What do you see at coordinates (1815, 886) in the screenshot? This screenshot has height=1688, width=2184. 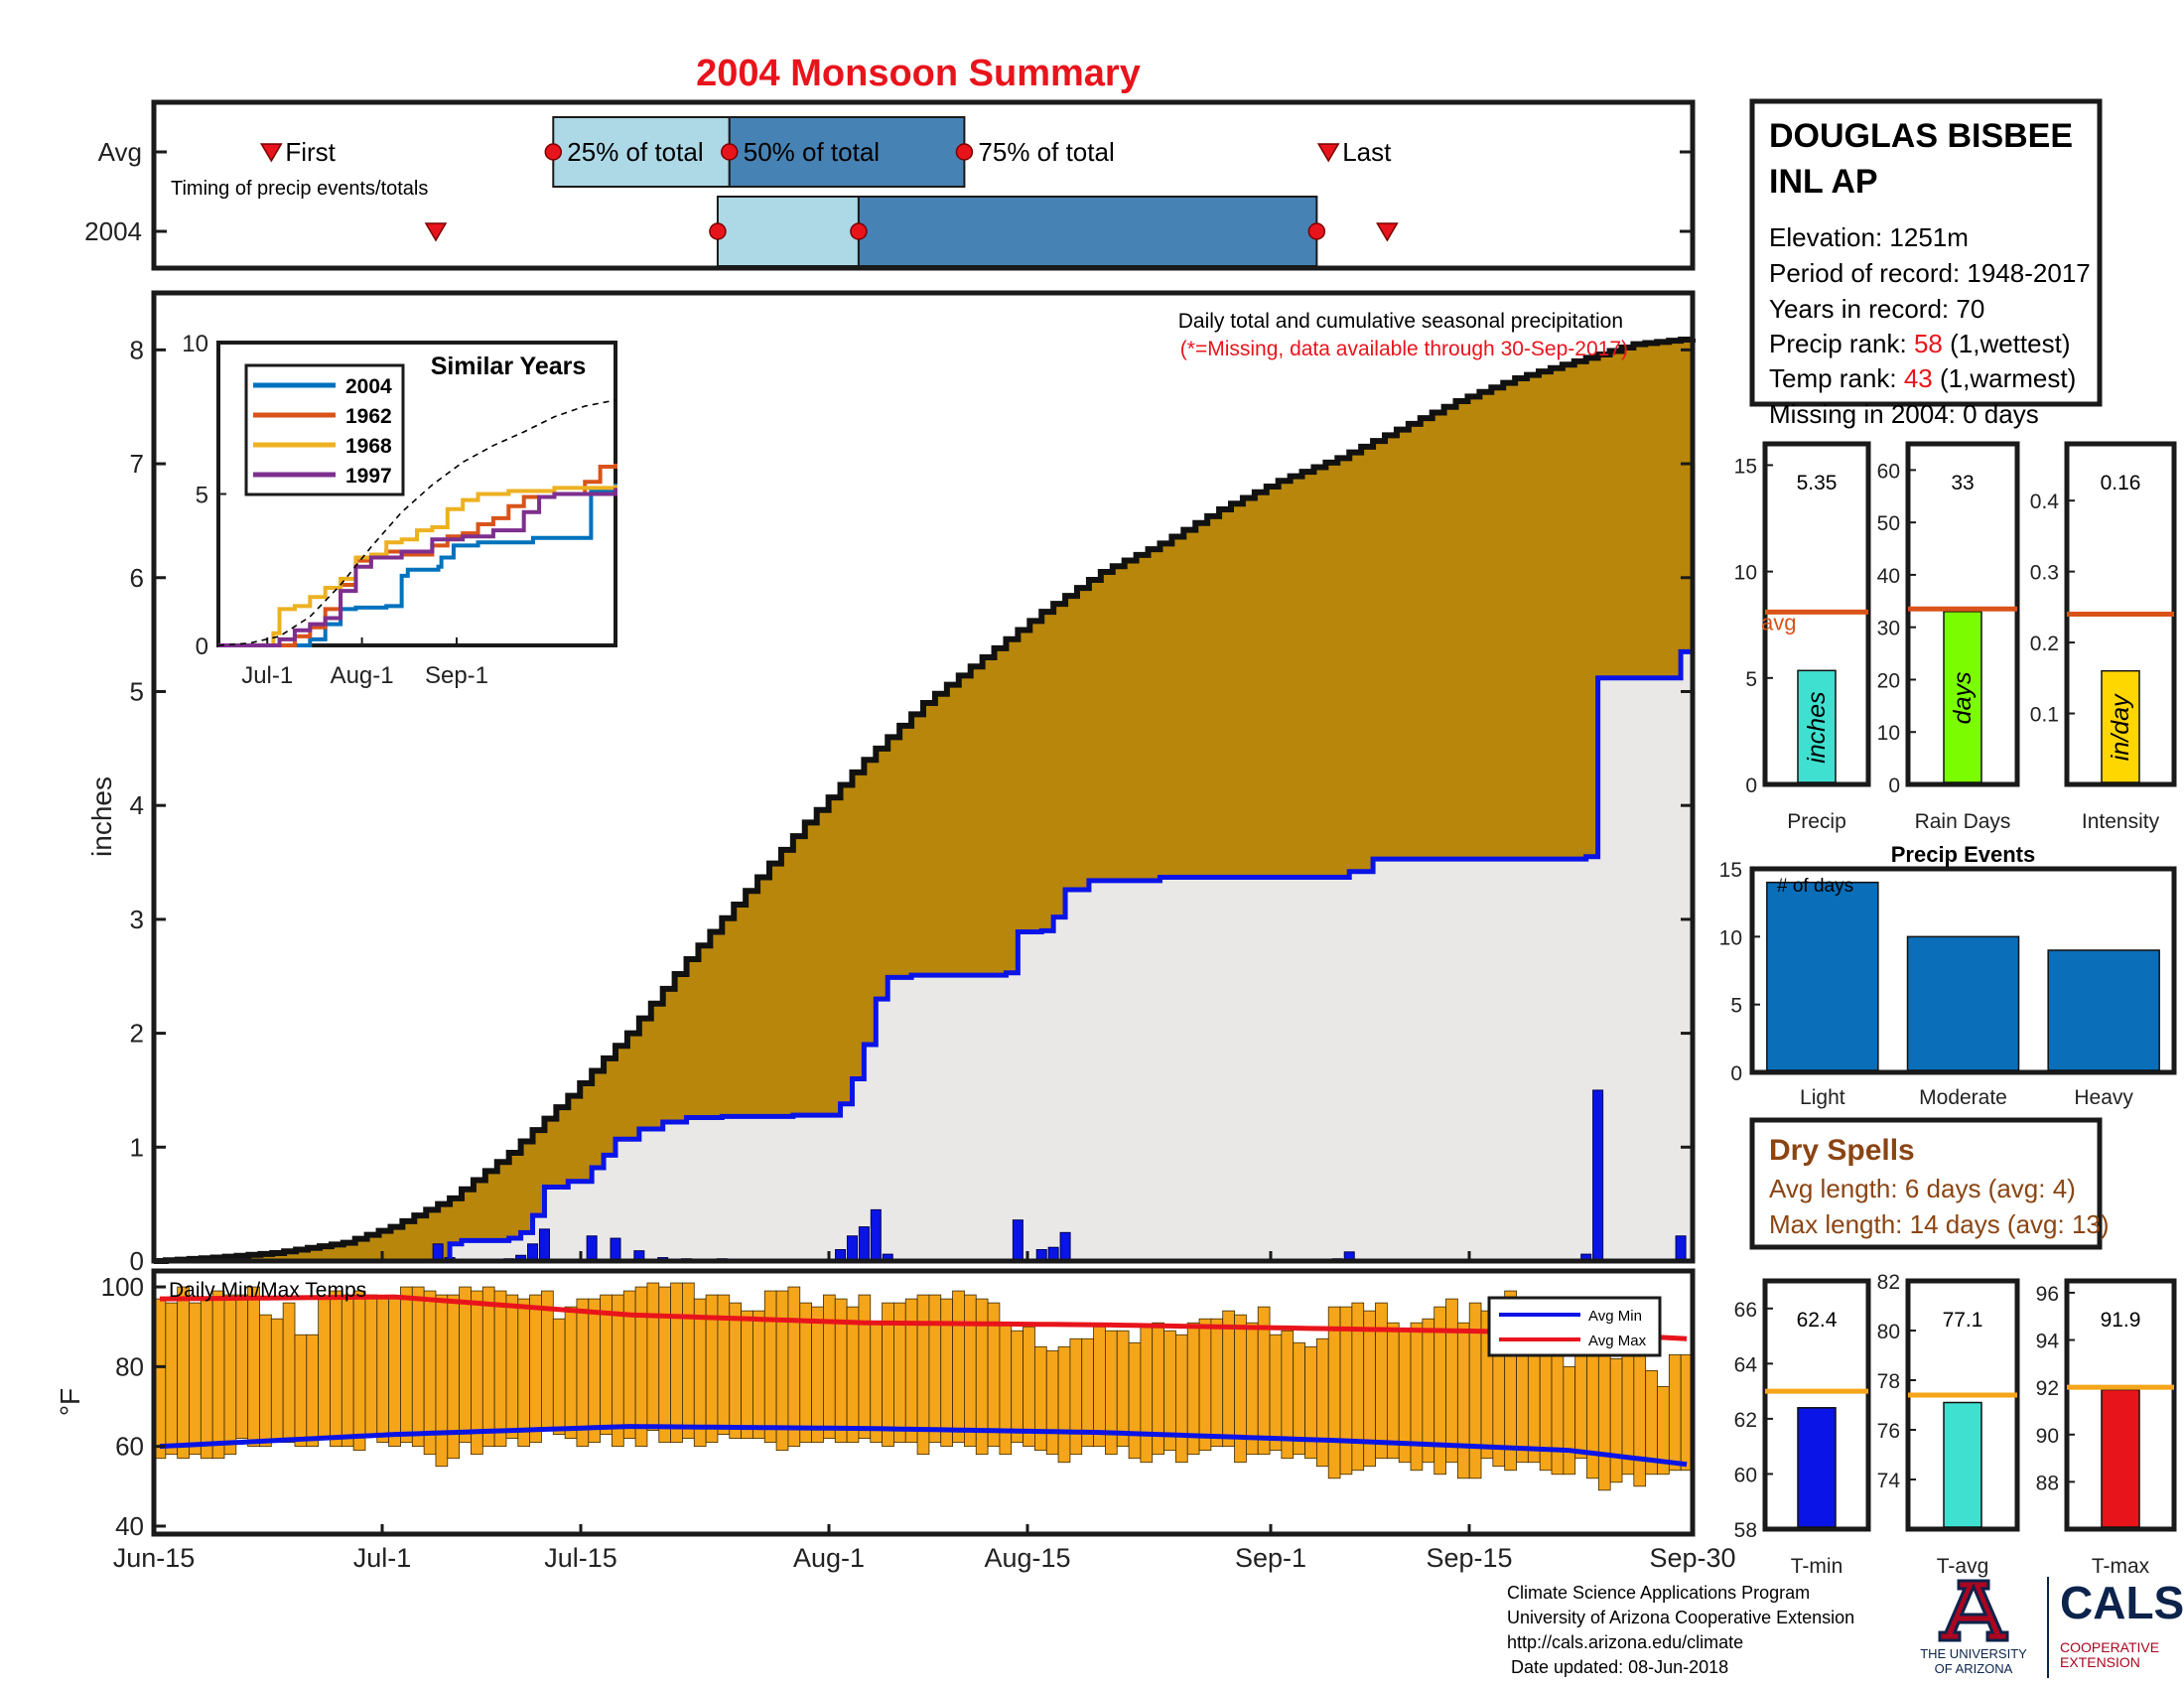 I see `events-annotation: # of days` at bounding box center [1815, 886].